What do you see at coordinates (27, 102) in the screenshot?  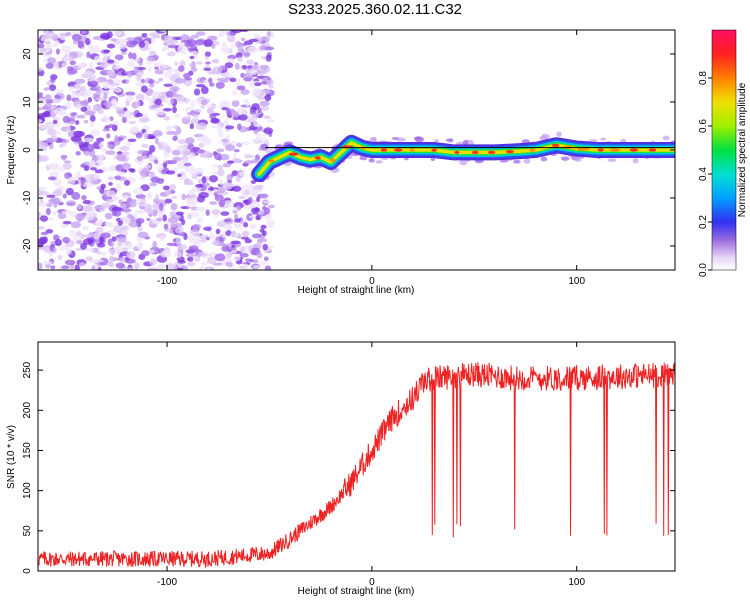 I see `spectrogram-y-tick: 10` at bounding box center [27, 102].